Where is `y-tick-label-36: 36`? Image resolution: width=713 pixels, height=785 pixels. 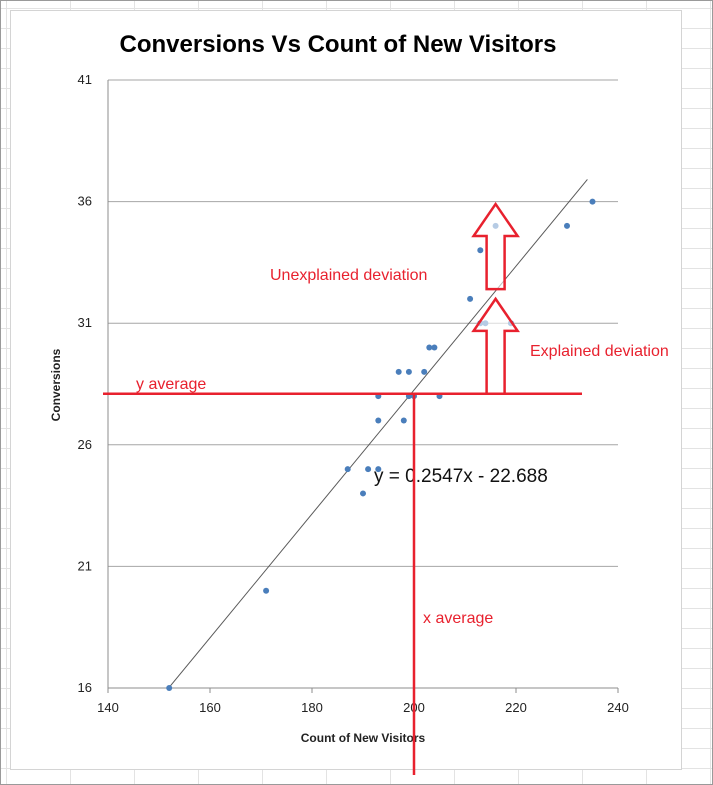
y-tick-label-36: 36 is located at coordinates (85, 201).